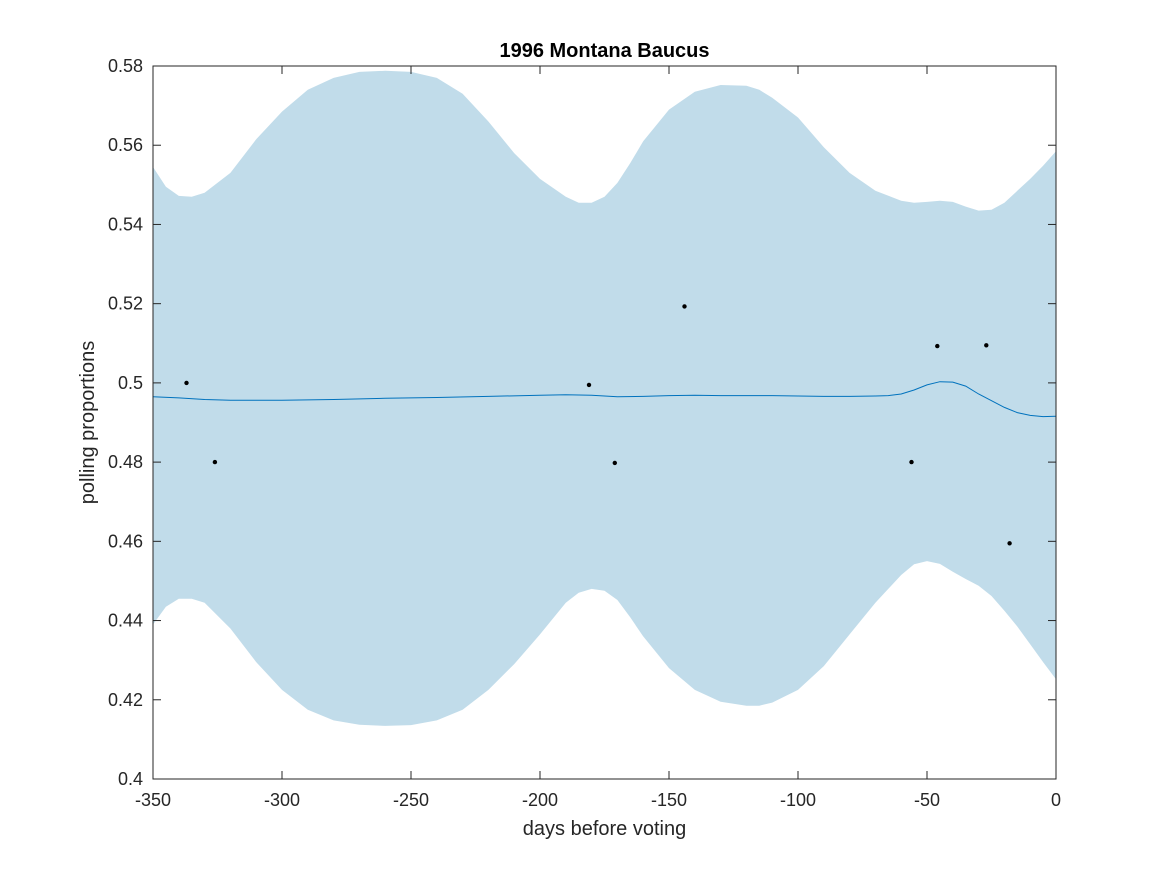 The image size is (1167, 875). Describe the element at coordinates (153, 800) in the screenshot. I see `x-tick-label: -350` at that location.